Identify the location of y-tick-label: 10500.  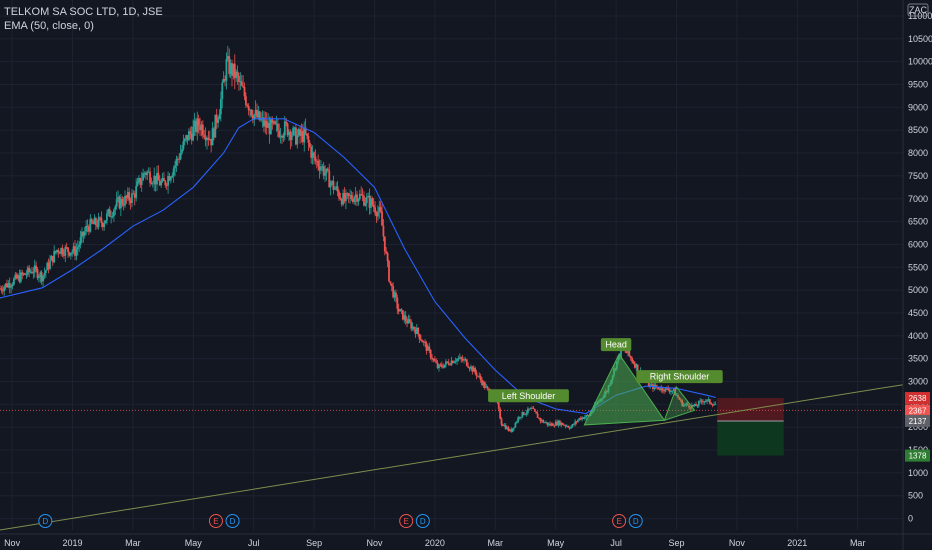
(920, 39).